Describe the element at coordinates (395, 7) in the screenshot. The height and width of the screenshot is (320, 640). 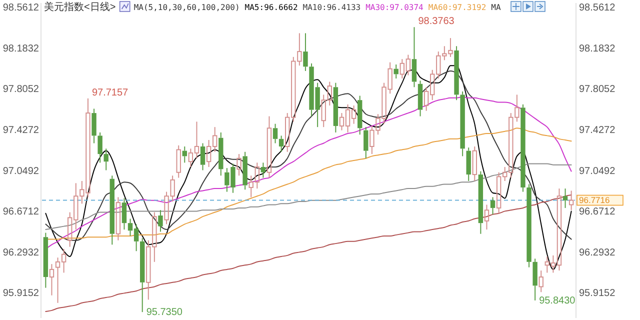
I see `text: MA30:97.0374` at that location.